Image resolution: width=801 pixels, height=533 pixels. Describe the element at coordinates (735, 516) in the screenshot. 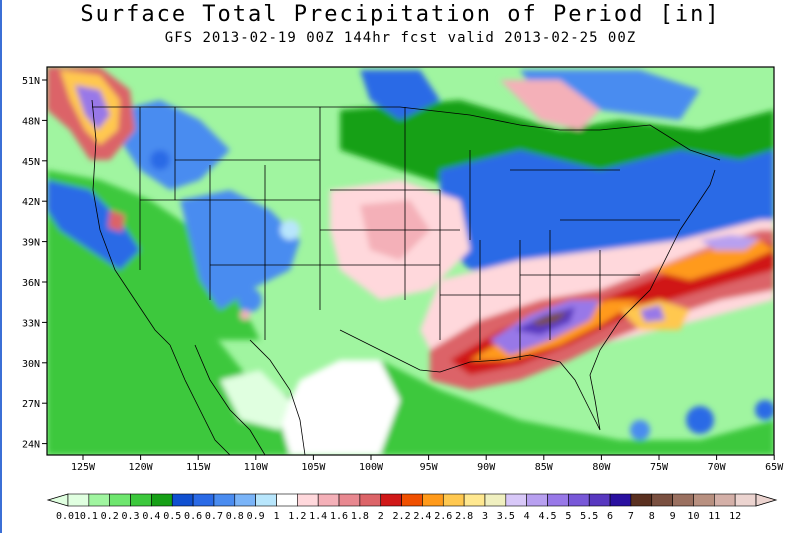

I see `colorbar-label: 12` at that location.